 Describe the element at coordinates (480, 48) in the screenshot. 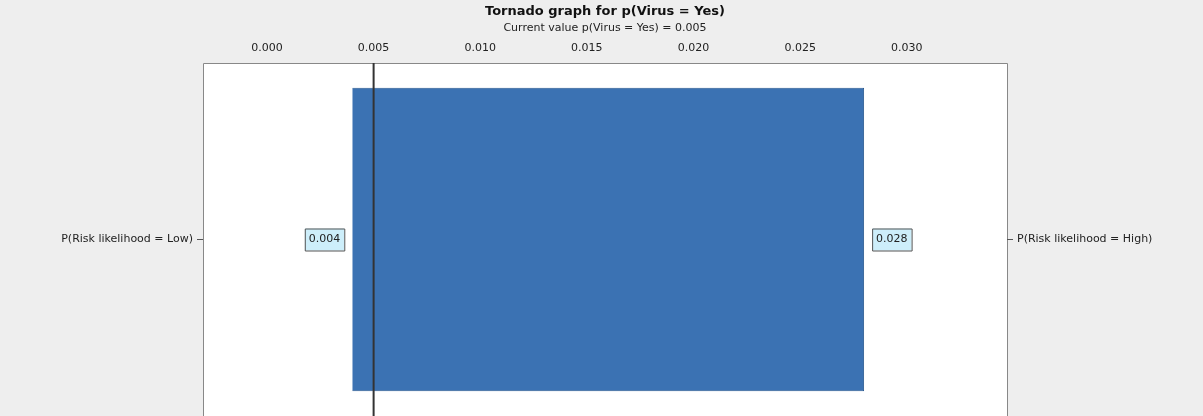

I see `x-tick-label: 0.010` at that location.